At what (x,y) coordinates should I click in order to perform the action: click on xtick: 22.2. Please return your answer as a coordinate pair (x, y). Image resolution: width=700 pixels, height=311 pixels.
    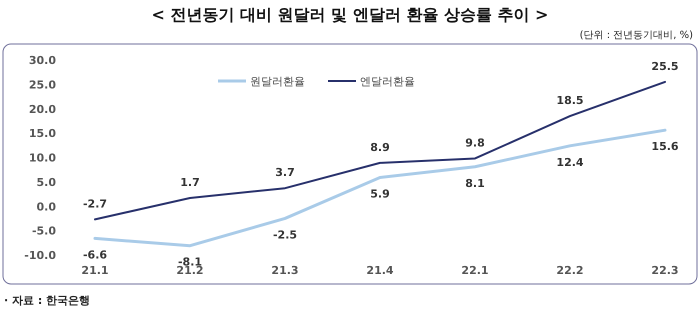
    Looking at the image, I should click on (570, 270).